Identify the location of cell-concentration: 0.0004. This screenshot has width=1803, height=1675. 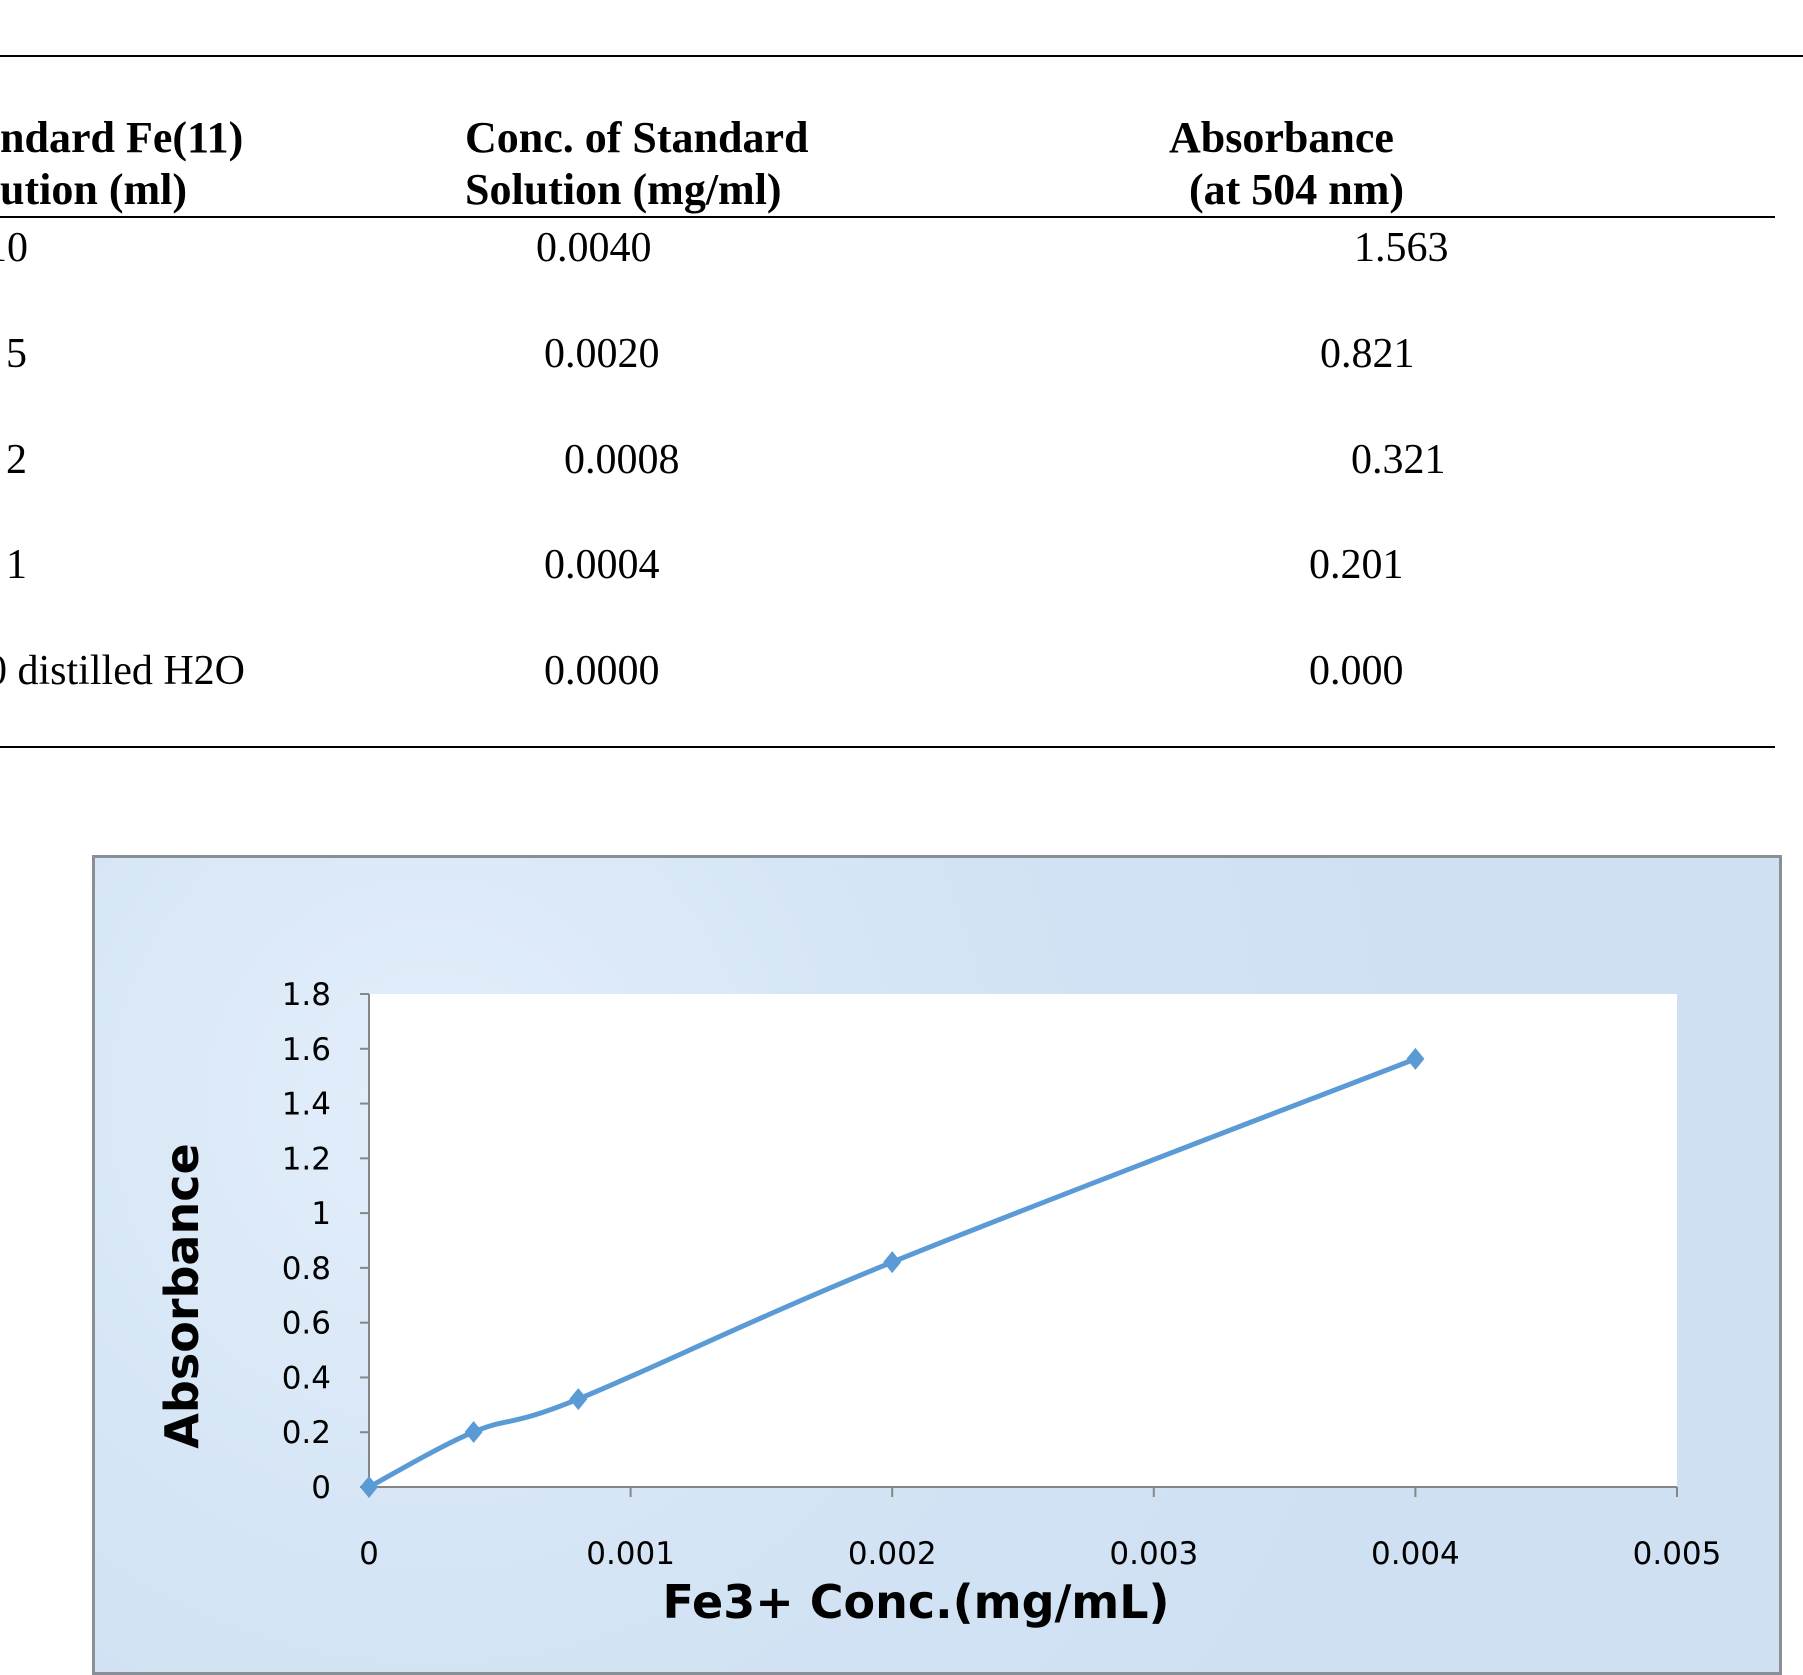
(602, 565).